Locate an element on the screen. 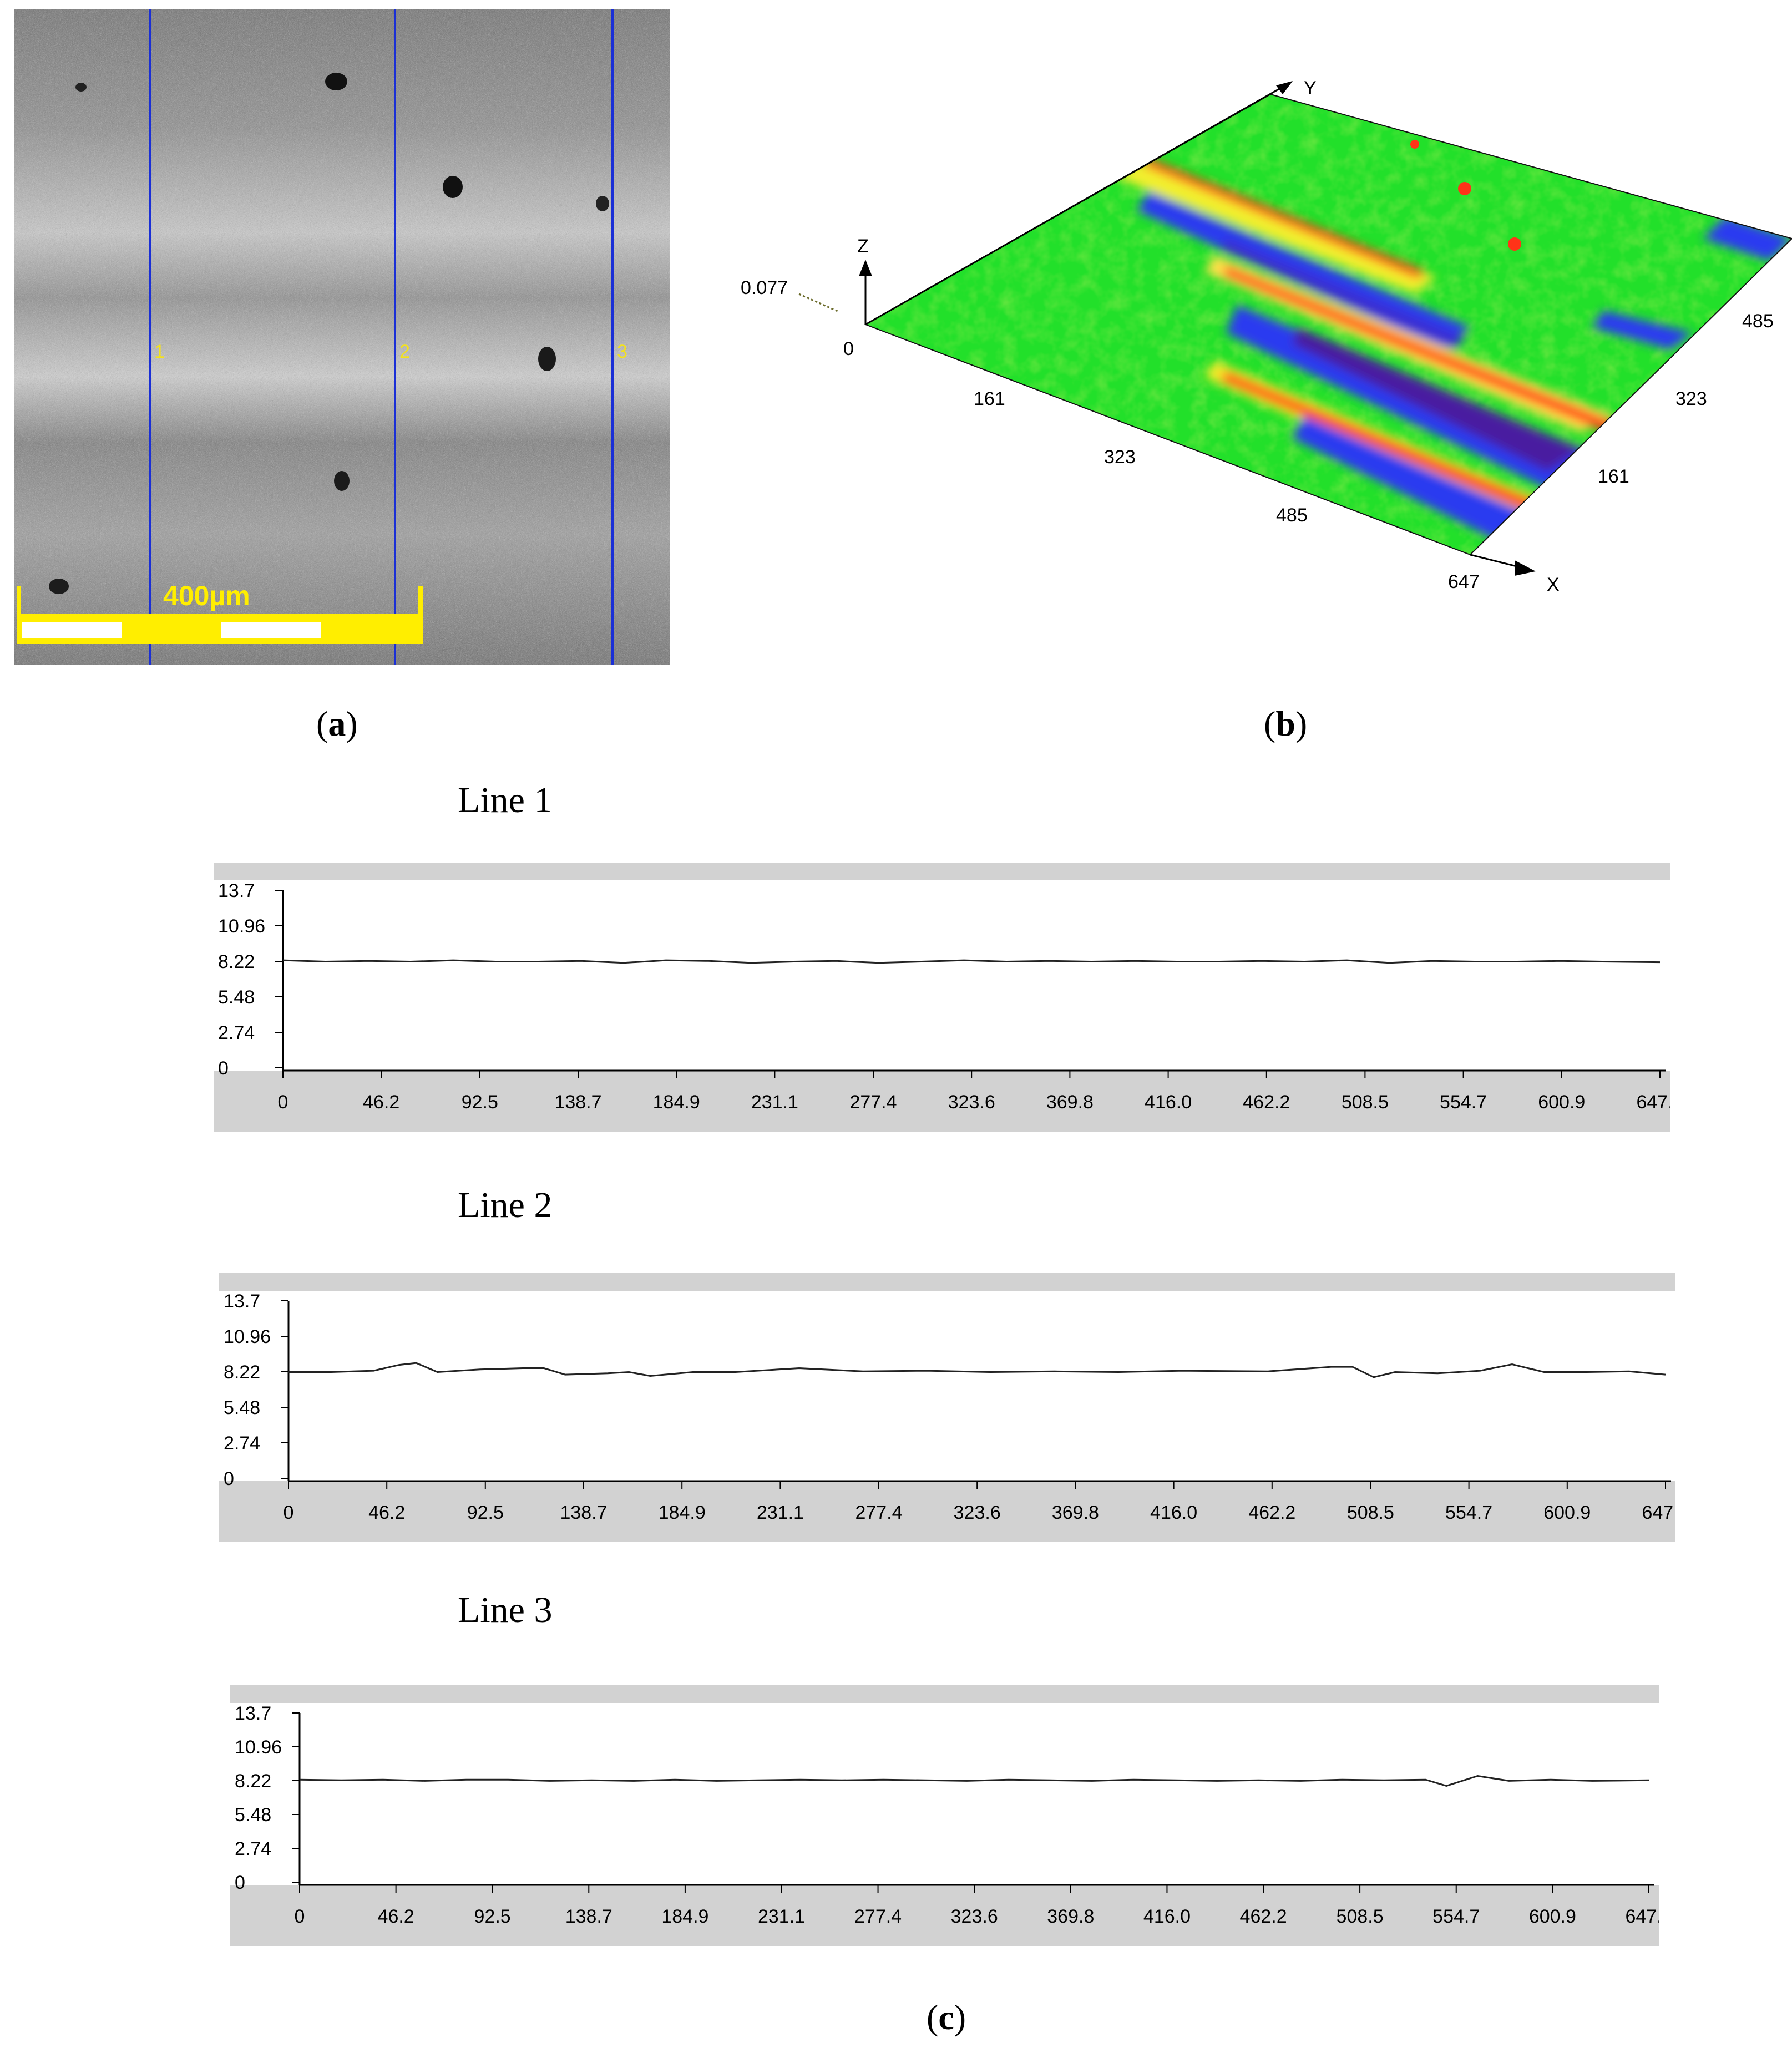 The height and width of the screenshot is (2058, 1792). x-tick-161: 161 is located at coordinates (989, 398).